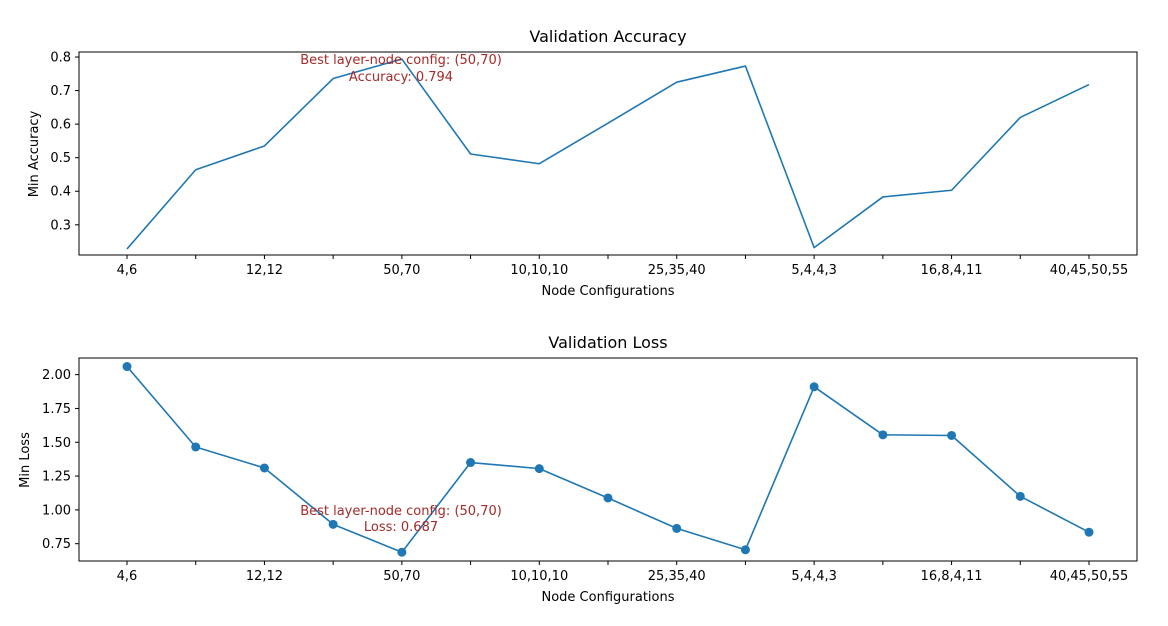 Image resolution: width=1168 pixels, height=626 pixels. Describe the element at coordinates (264, 576) in the screenshot. I see `loss-x-tick-label: 12,12` at that location.